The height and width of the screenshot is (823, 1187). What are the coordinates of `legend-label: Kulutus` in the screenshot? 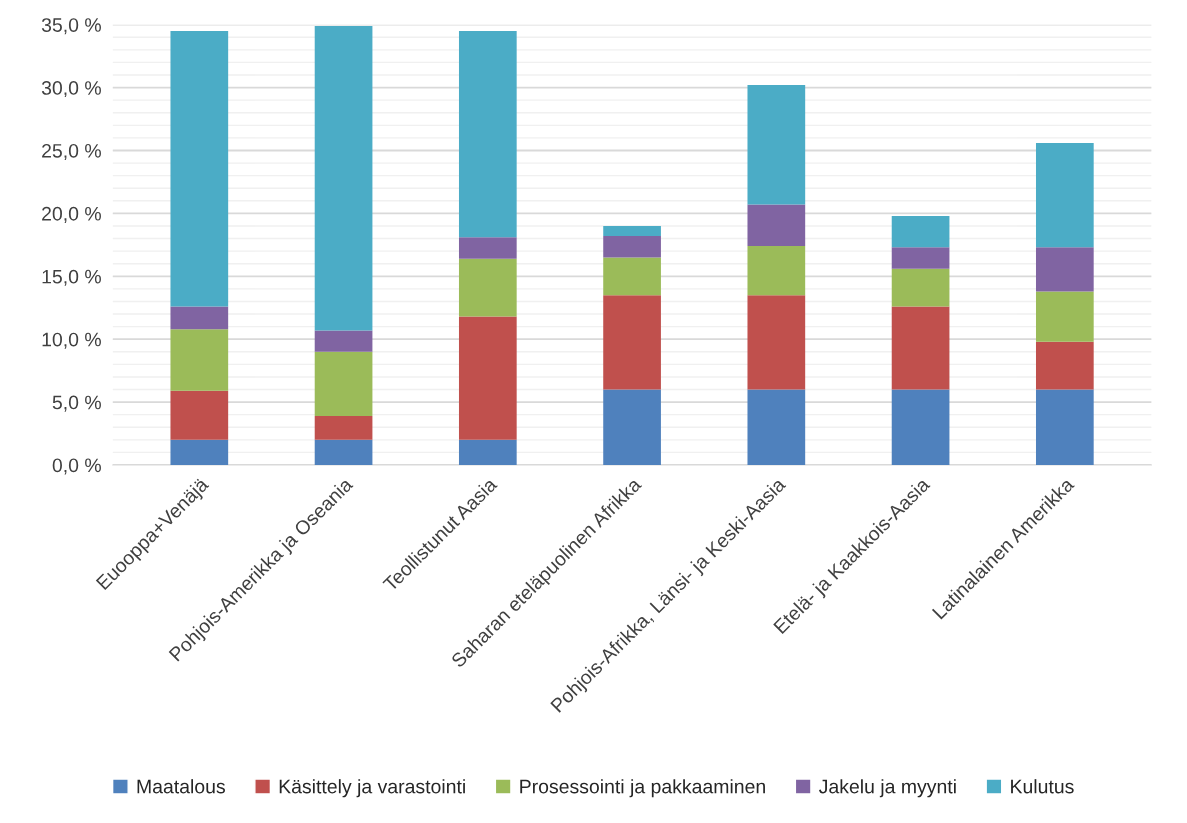 It's located at (1042, 786).